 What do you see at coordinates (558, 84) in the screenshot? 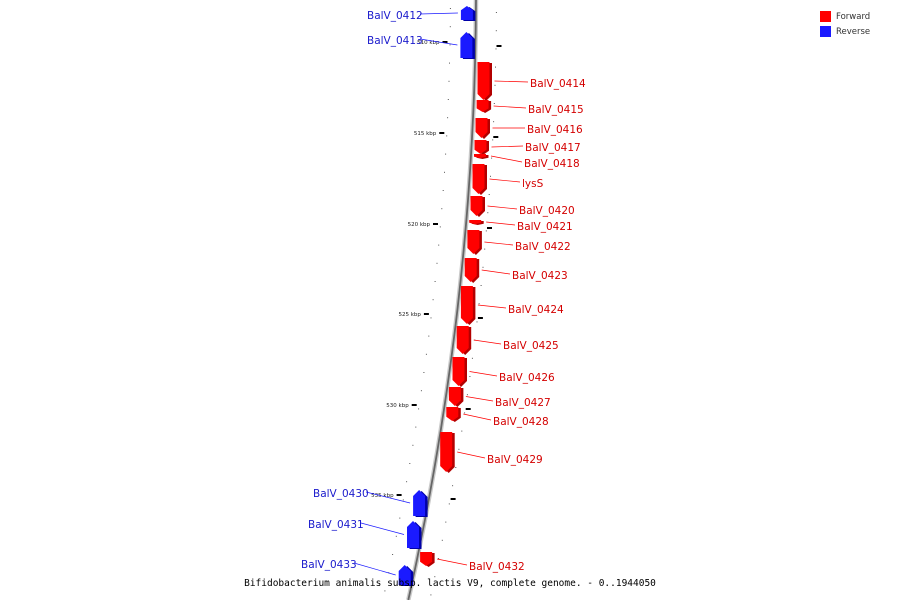
I see `gene-label: BalV_0414` at bounding box center [558, 84].